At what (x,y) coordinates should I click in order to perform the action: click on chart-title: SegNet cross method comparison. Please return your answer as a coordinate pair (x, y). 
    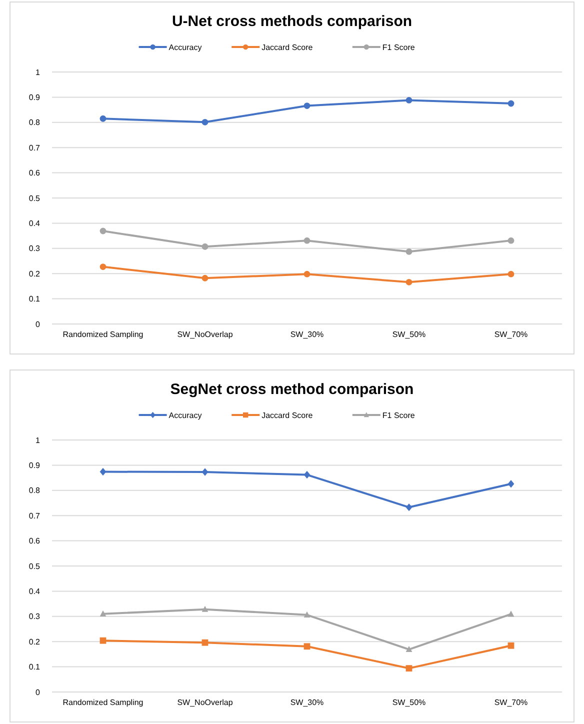
    Looking at the image, I should click on (292, 389).